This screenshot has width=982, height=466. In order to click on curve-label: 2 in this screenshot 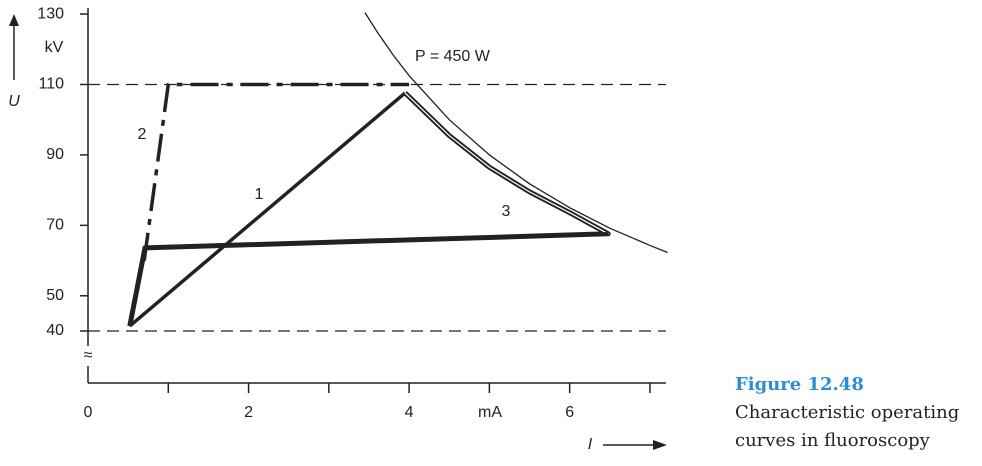, I will do `click(142, 134)`.